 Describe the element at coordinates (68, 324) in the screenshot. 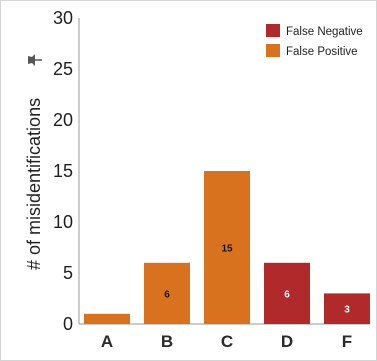

I see `y-tick-label: 0` at that location.